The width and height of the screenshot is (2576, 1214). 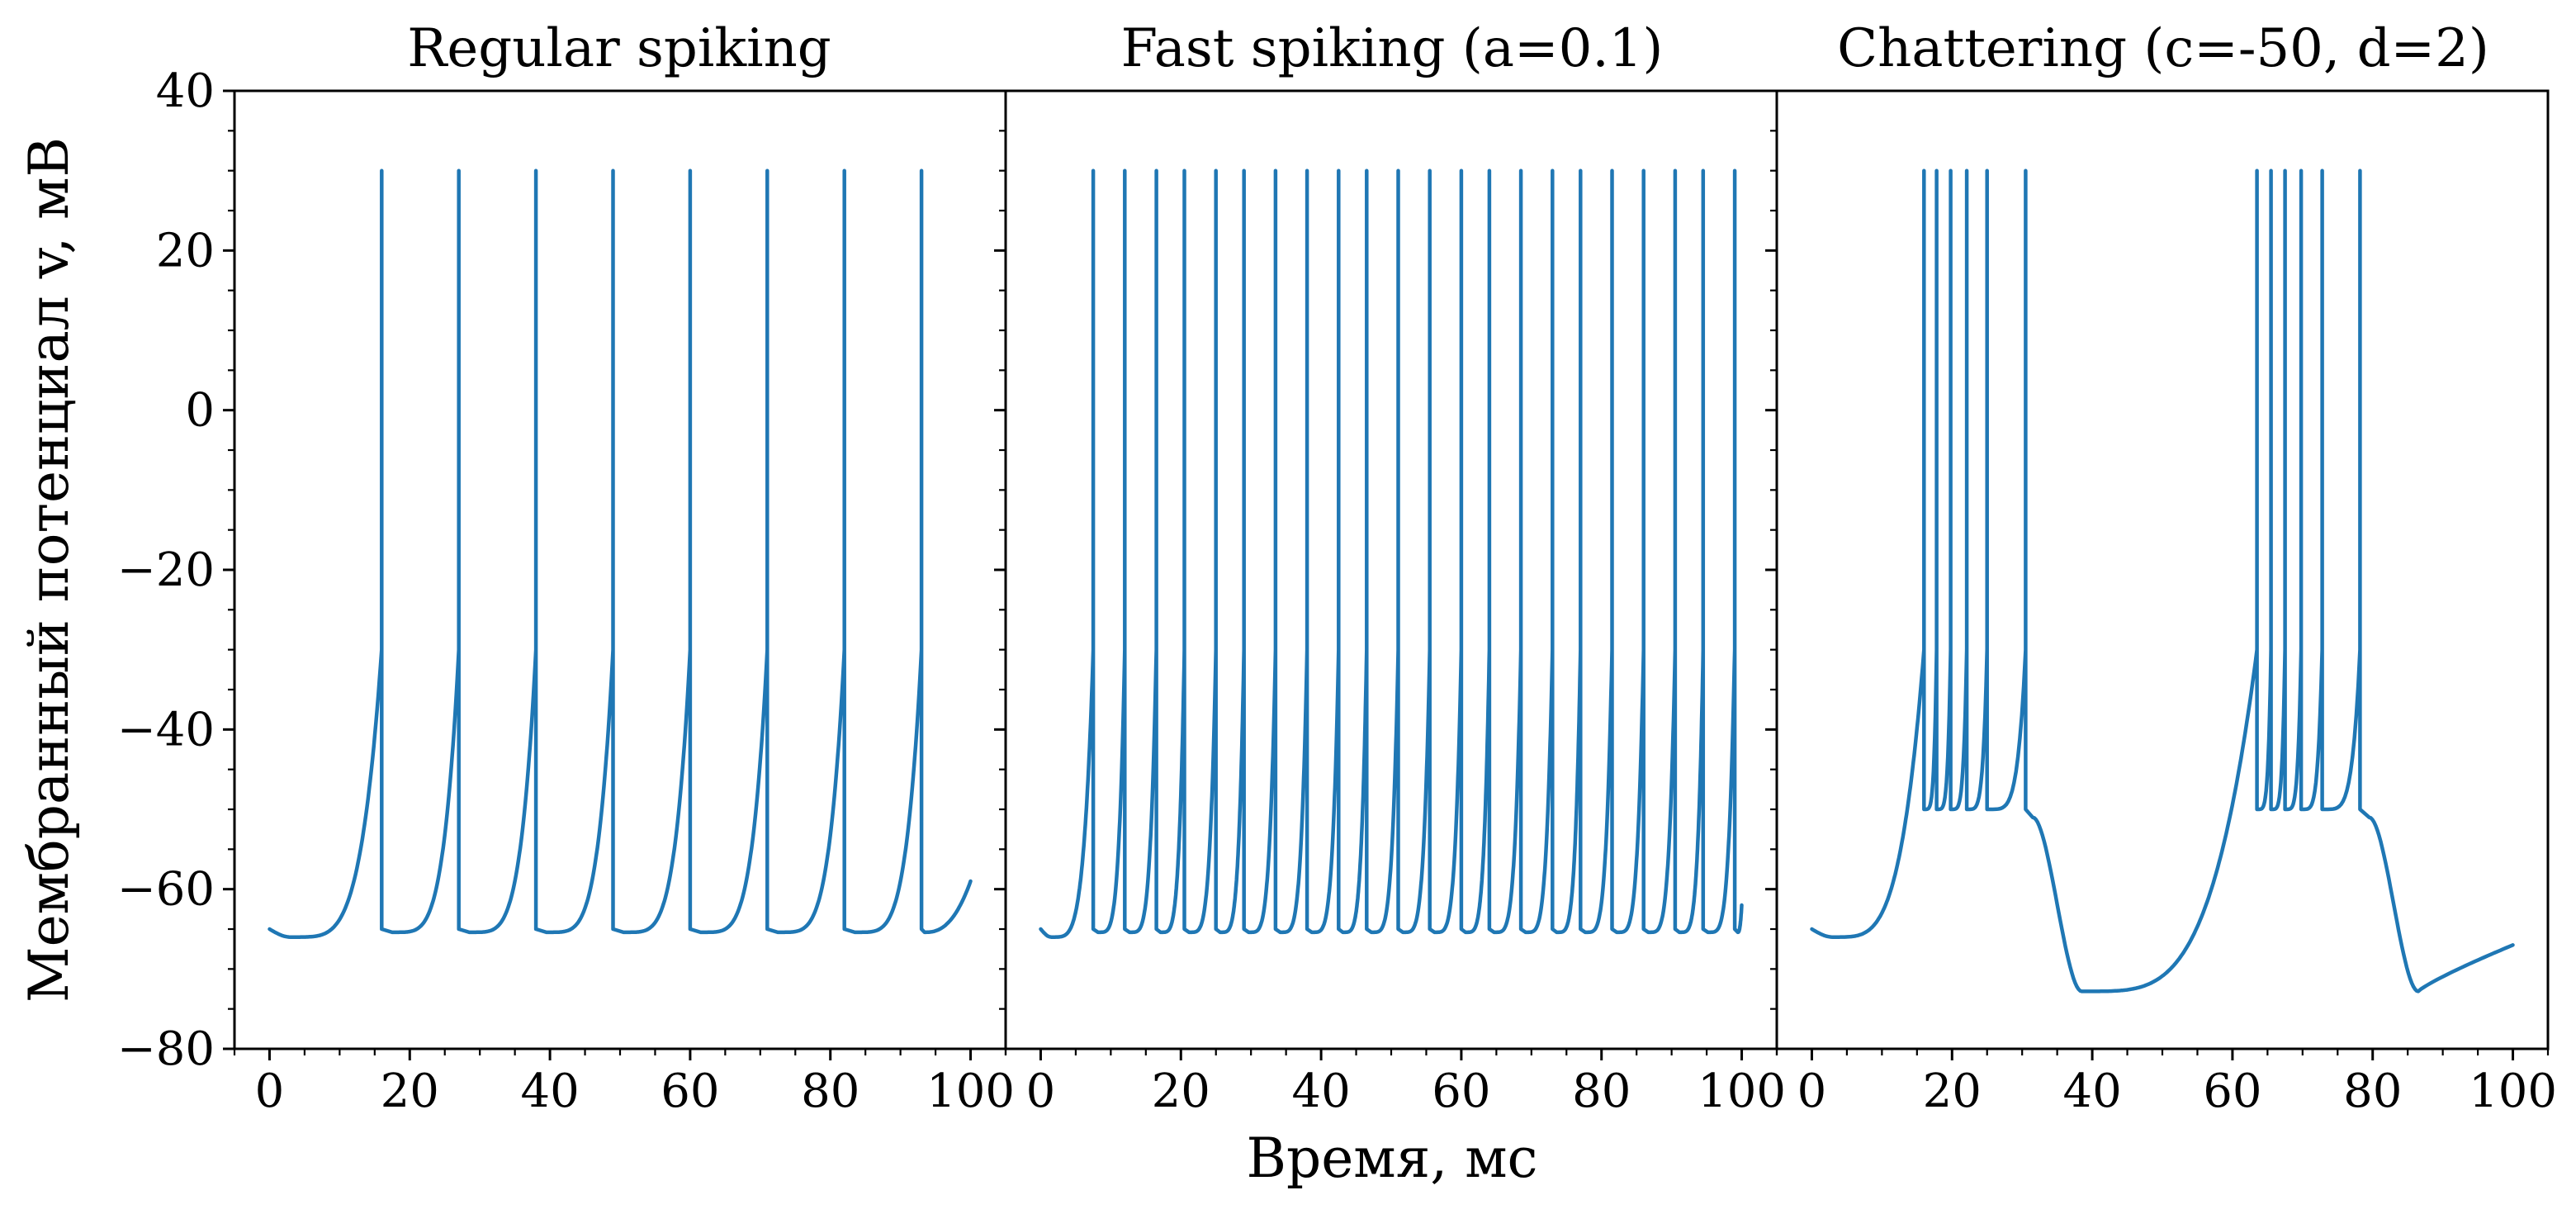 What do you see at coordinates (1395, 1083) in the screenshot?
I see `x-axes: 0 20 40 60 80 100 0 20 40 60 80 100 0 20 40 60 80 100` at bounding box center [1395, 1083].